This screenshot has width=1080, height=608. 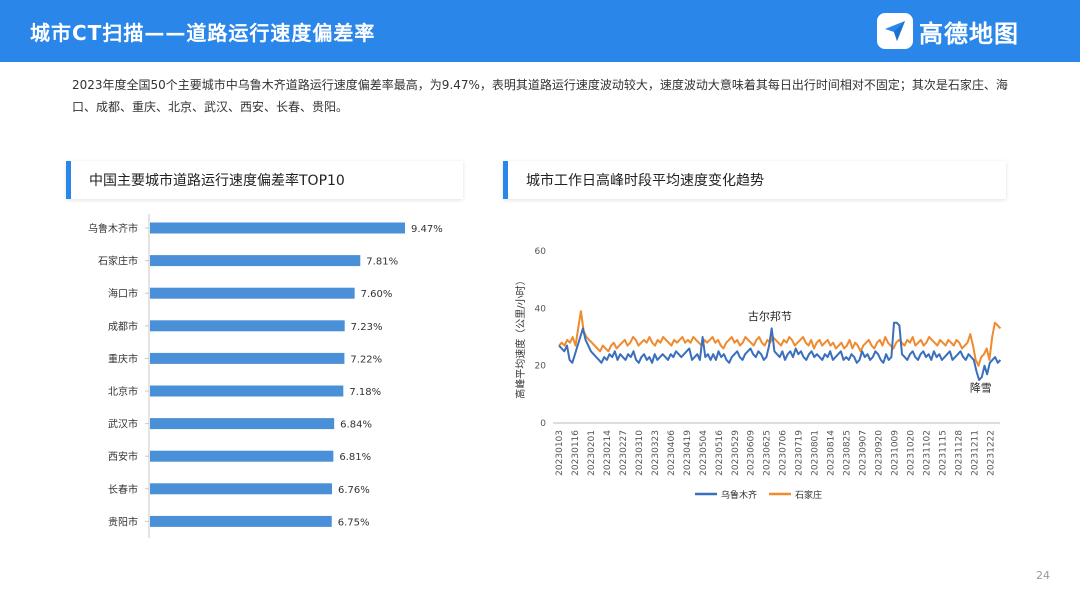 I want to click on bar-value-label: 7.22%, so click(x=366, y=359).